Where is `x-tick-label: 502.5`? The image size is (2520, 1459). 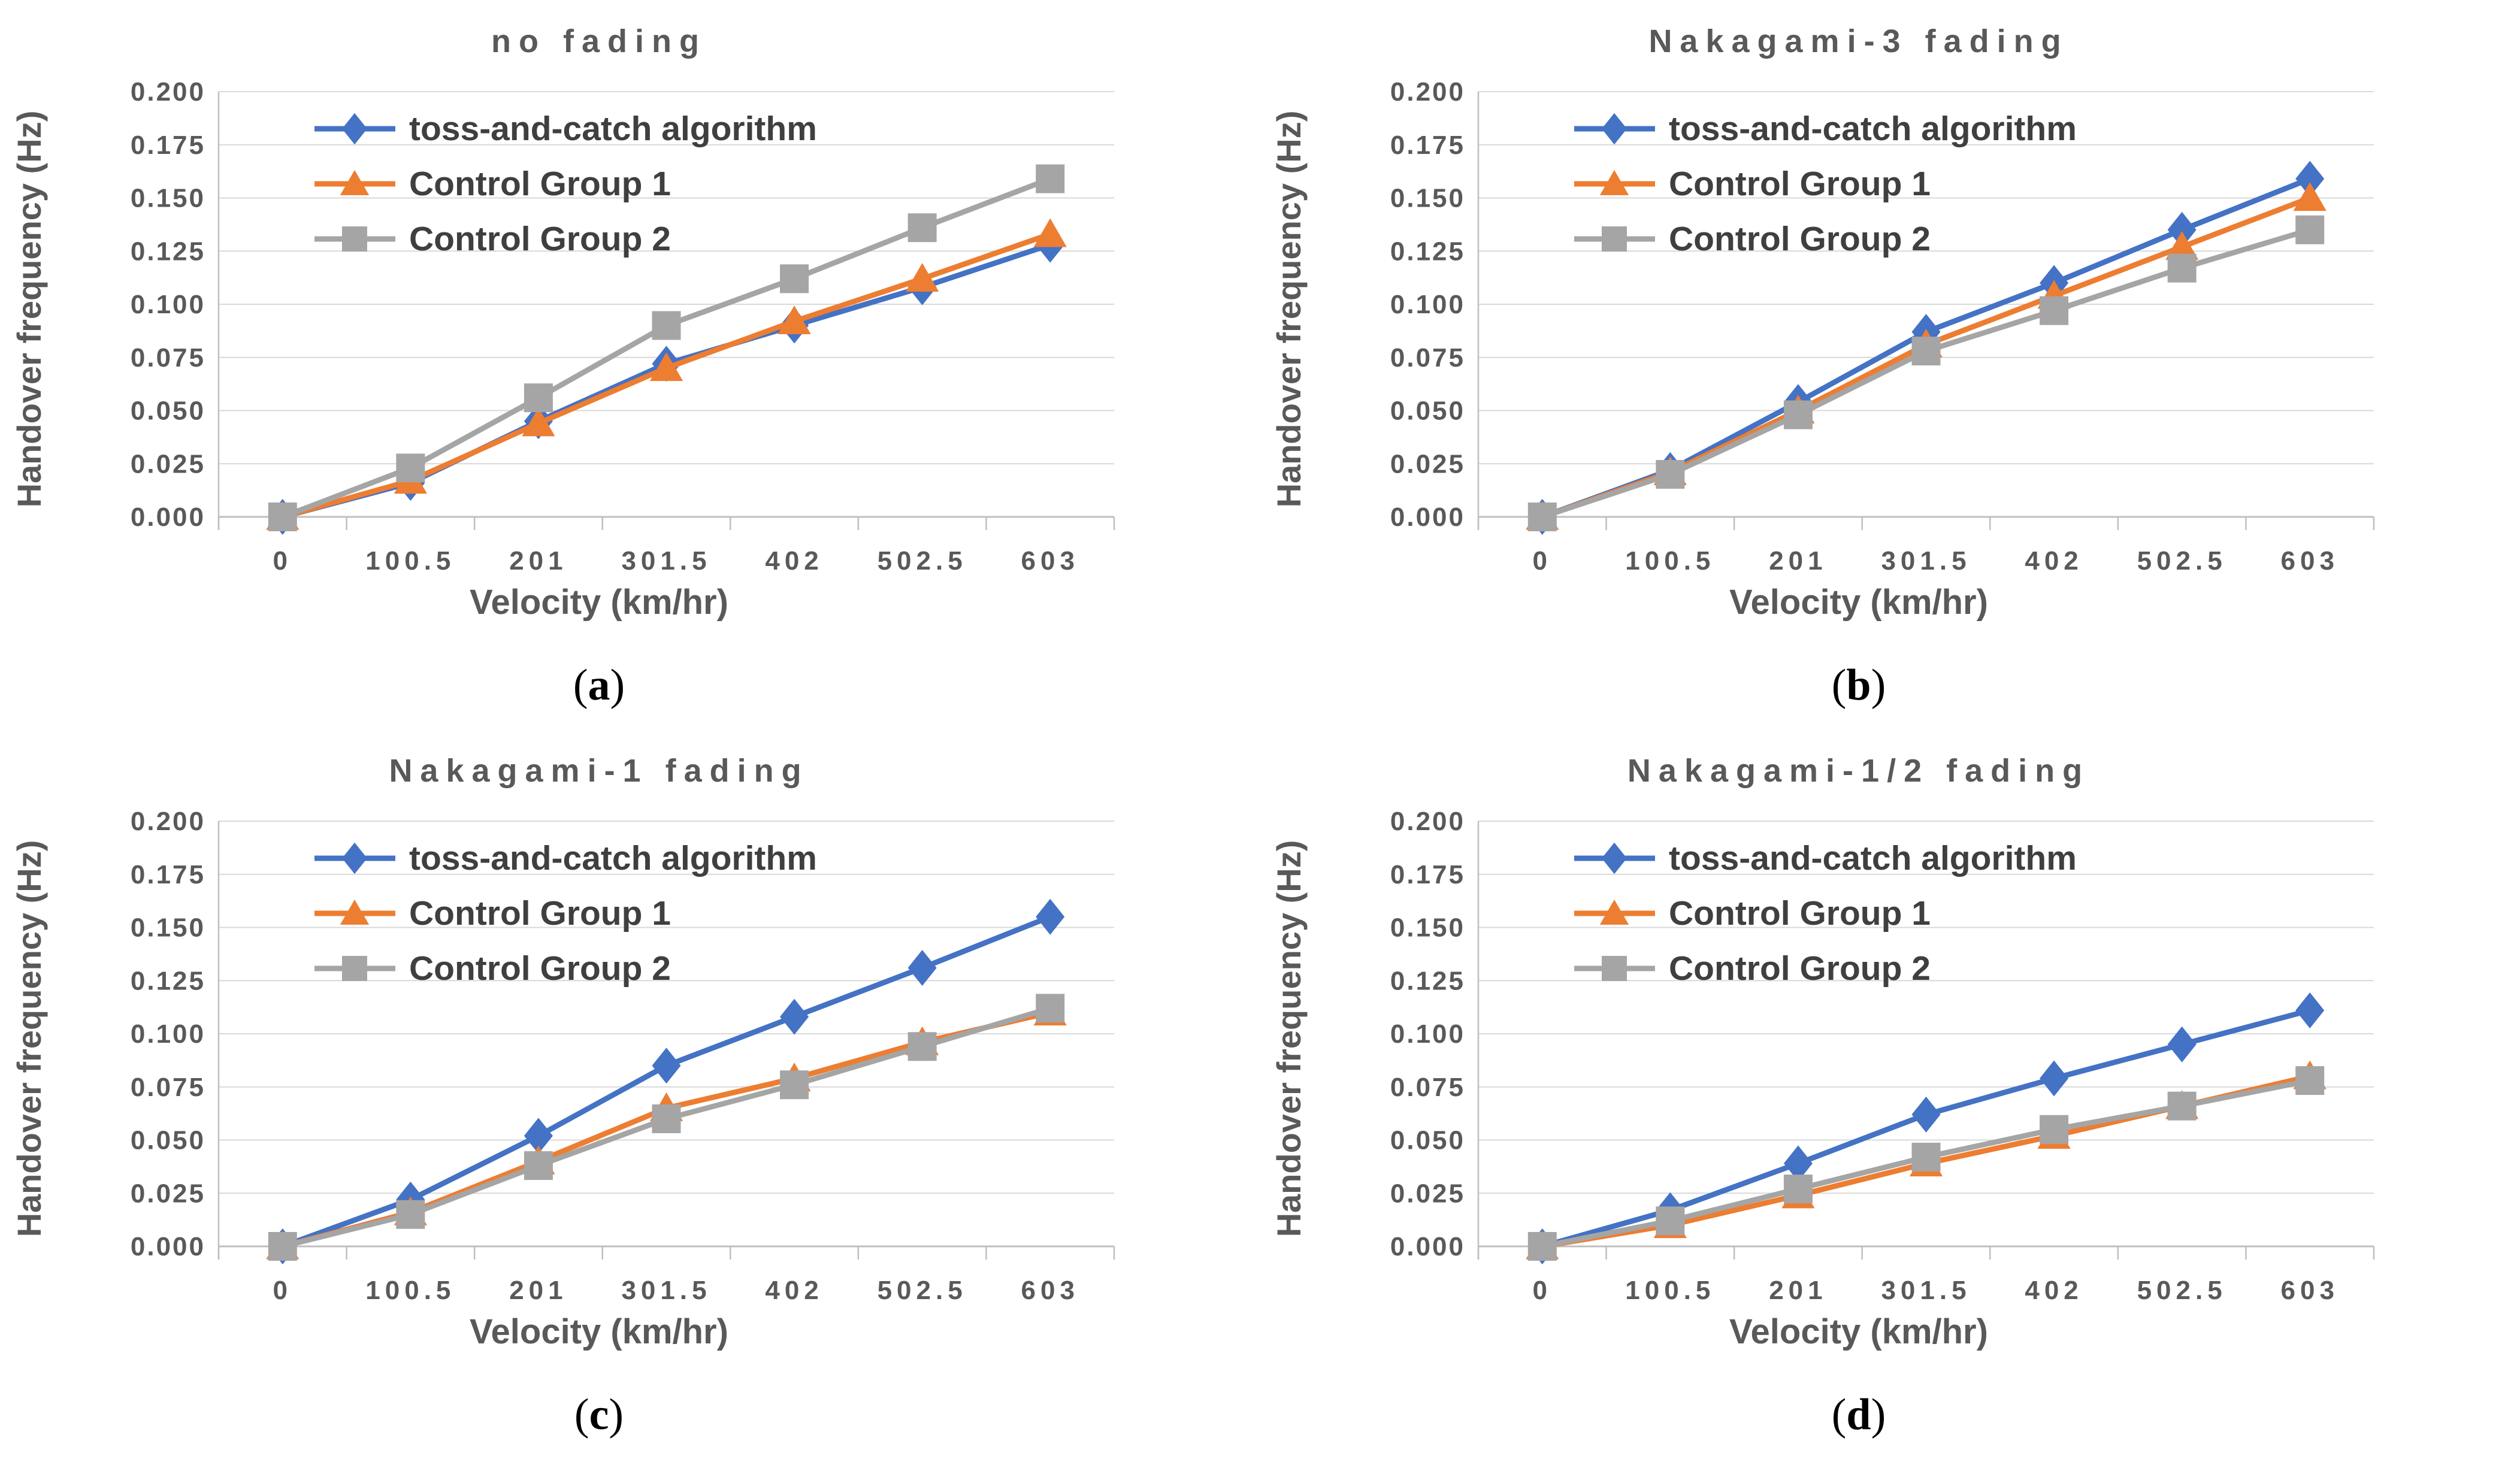
x-tick-label: 502.5 is located at coordinates (922, 561).